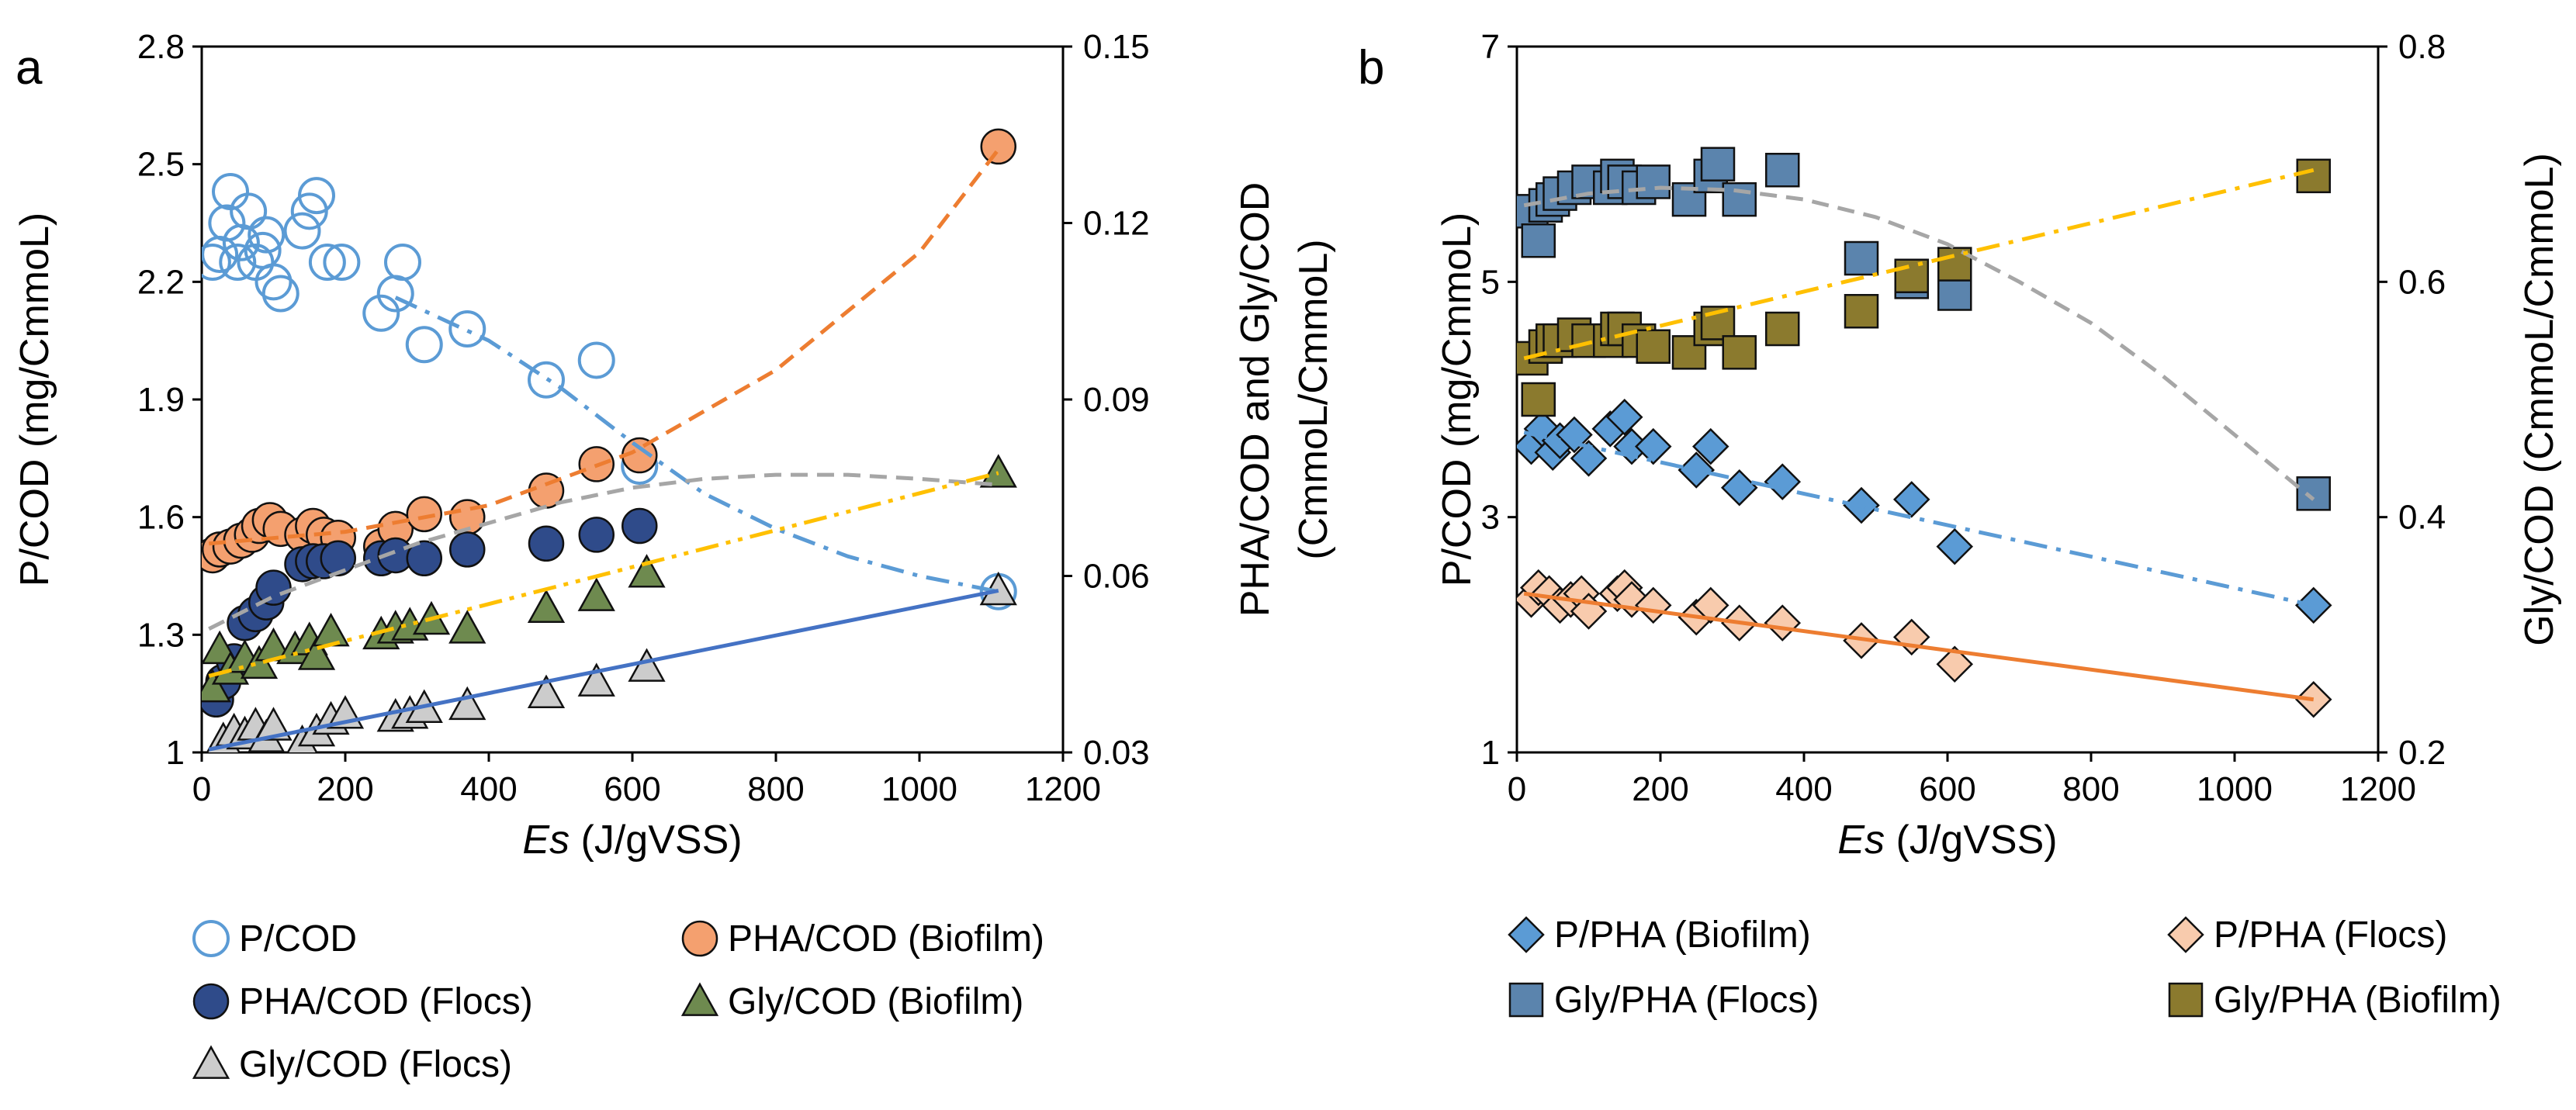  What do you see at coordinates (1116, 753) in the screenshot?
I see `panel-a-y2-tick-label: 0.03` at bounding box center [1116, 753].